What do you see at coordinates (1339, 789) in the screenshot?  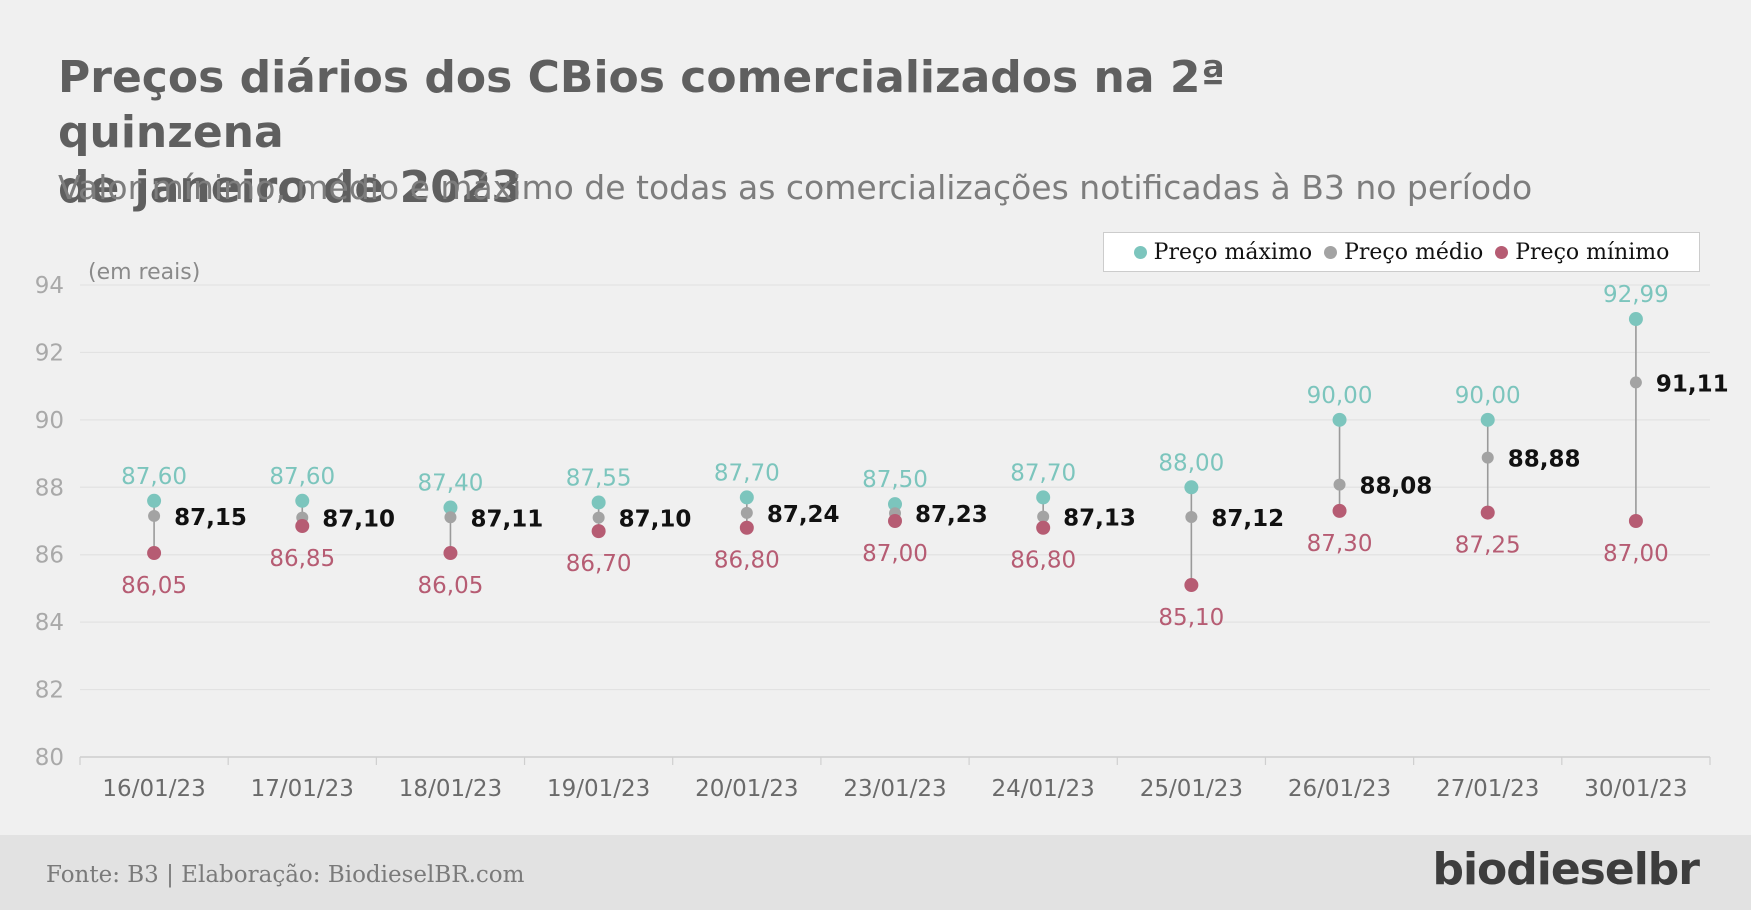 I see `x-tick-label: 26/01/23` at bounding box center [1339, 789].